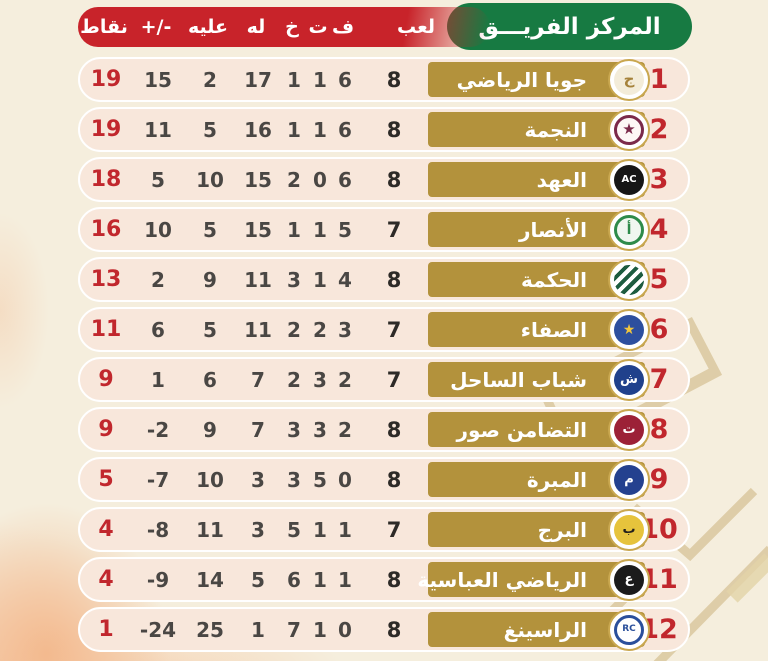 The width and height of the screenshot is (768, 661). Describe the element at coordinates (659, 179) in the screenshot. I see `rank-number: 3` at that location.